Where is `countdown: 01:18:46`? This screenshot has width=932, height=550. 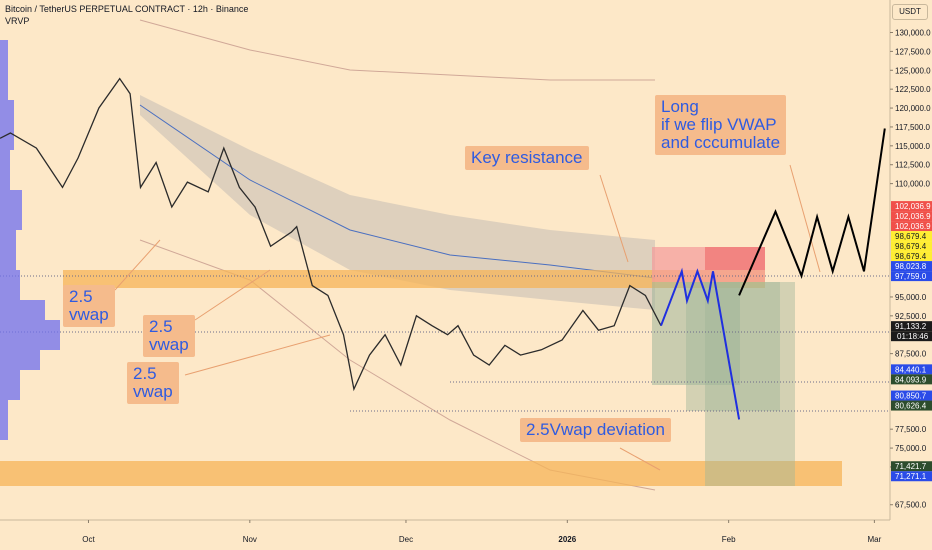
countdown: 01:18:46 is located at coordinates (913, 336).